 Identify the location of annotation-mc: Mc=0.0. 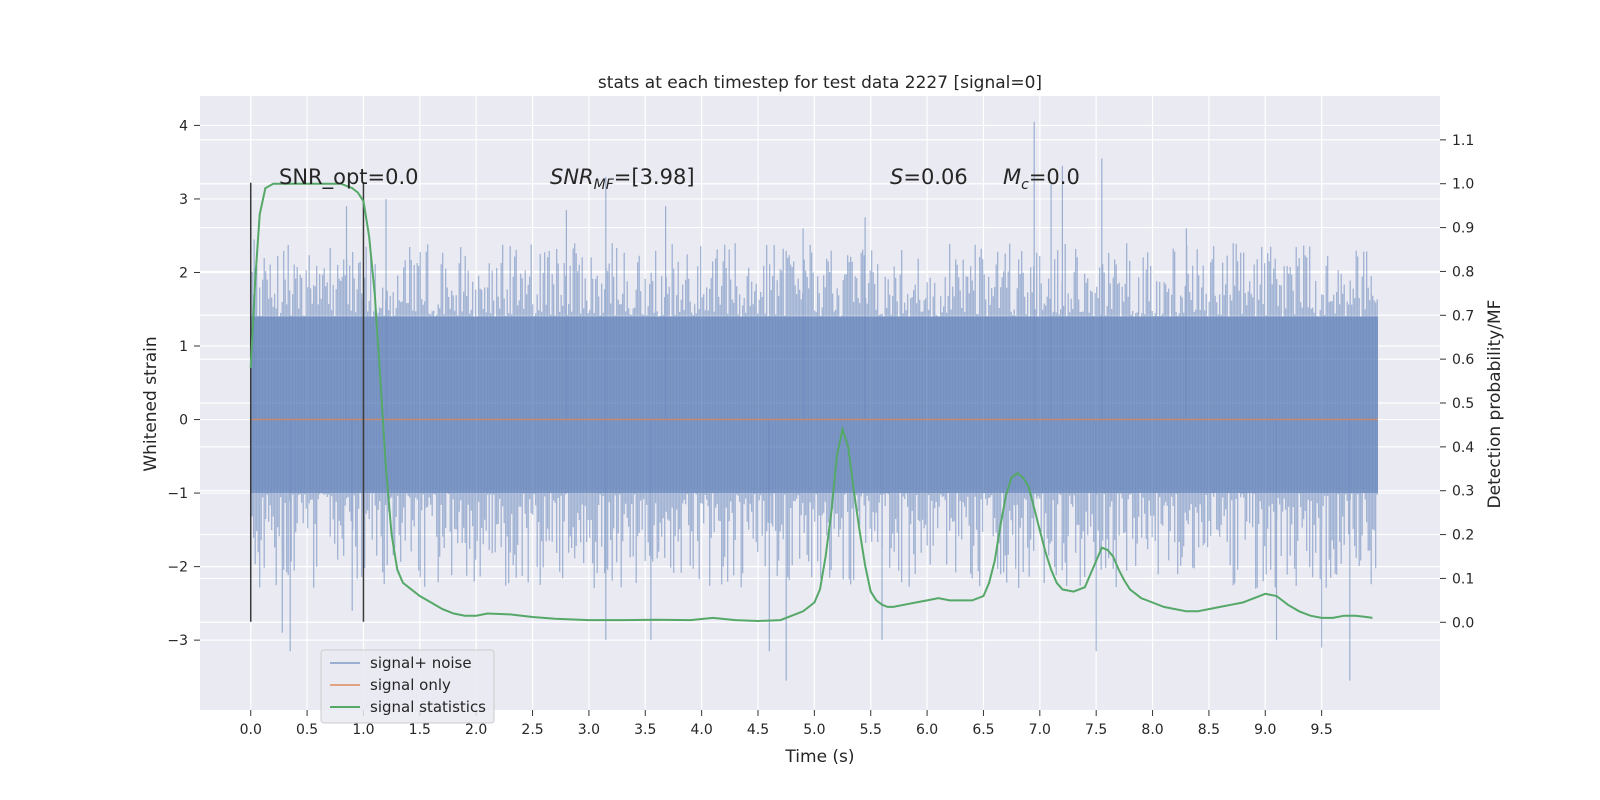
(1041, 179).